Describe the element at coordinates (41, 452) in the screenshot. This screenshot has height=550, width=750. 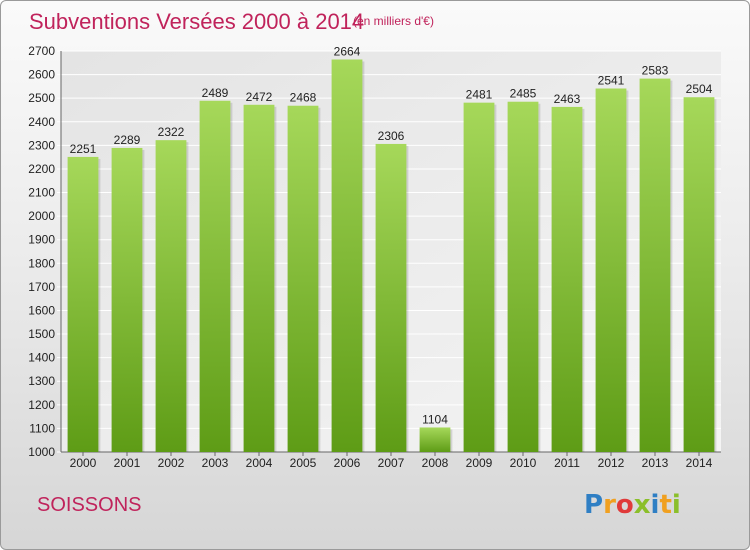
I see `y-tick-label: 1000` at that location.